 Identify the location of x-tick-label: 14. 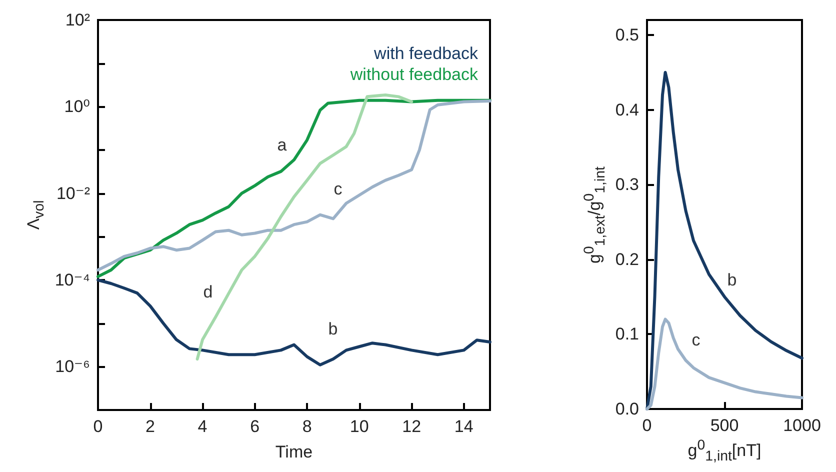
(464, 426).